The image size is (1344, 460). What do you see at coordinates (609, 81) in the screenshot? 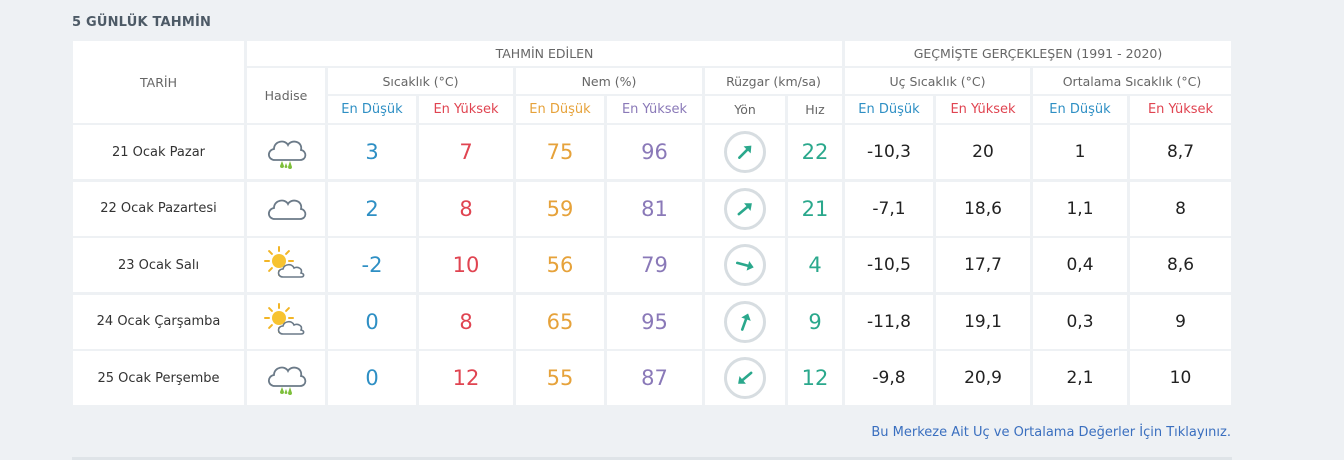
I see `header-humidity: Nem (%)` at bounding box center [609, 81].